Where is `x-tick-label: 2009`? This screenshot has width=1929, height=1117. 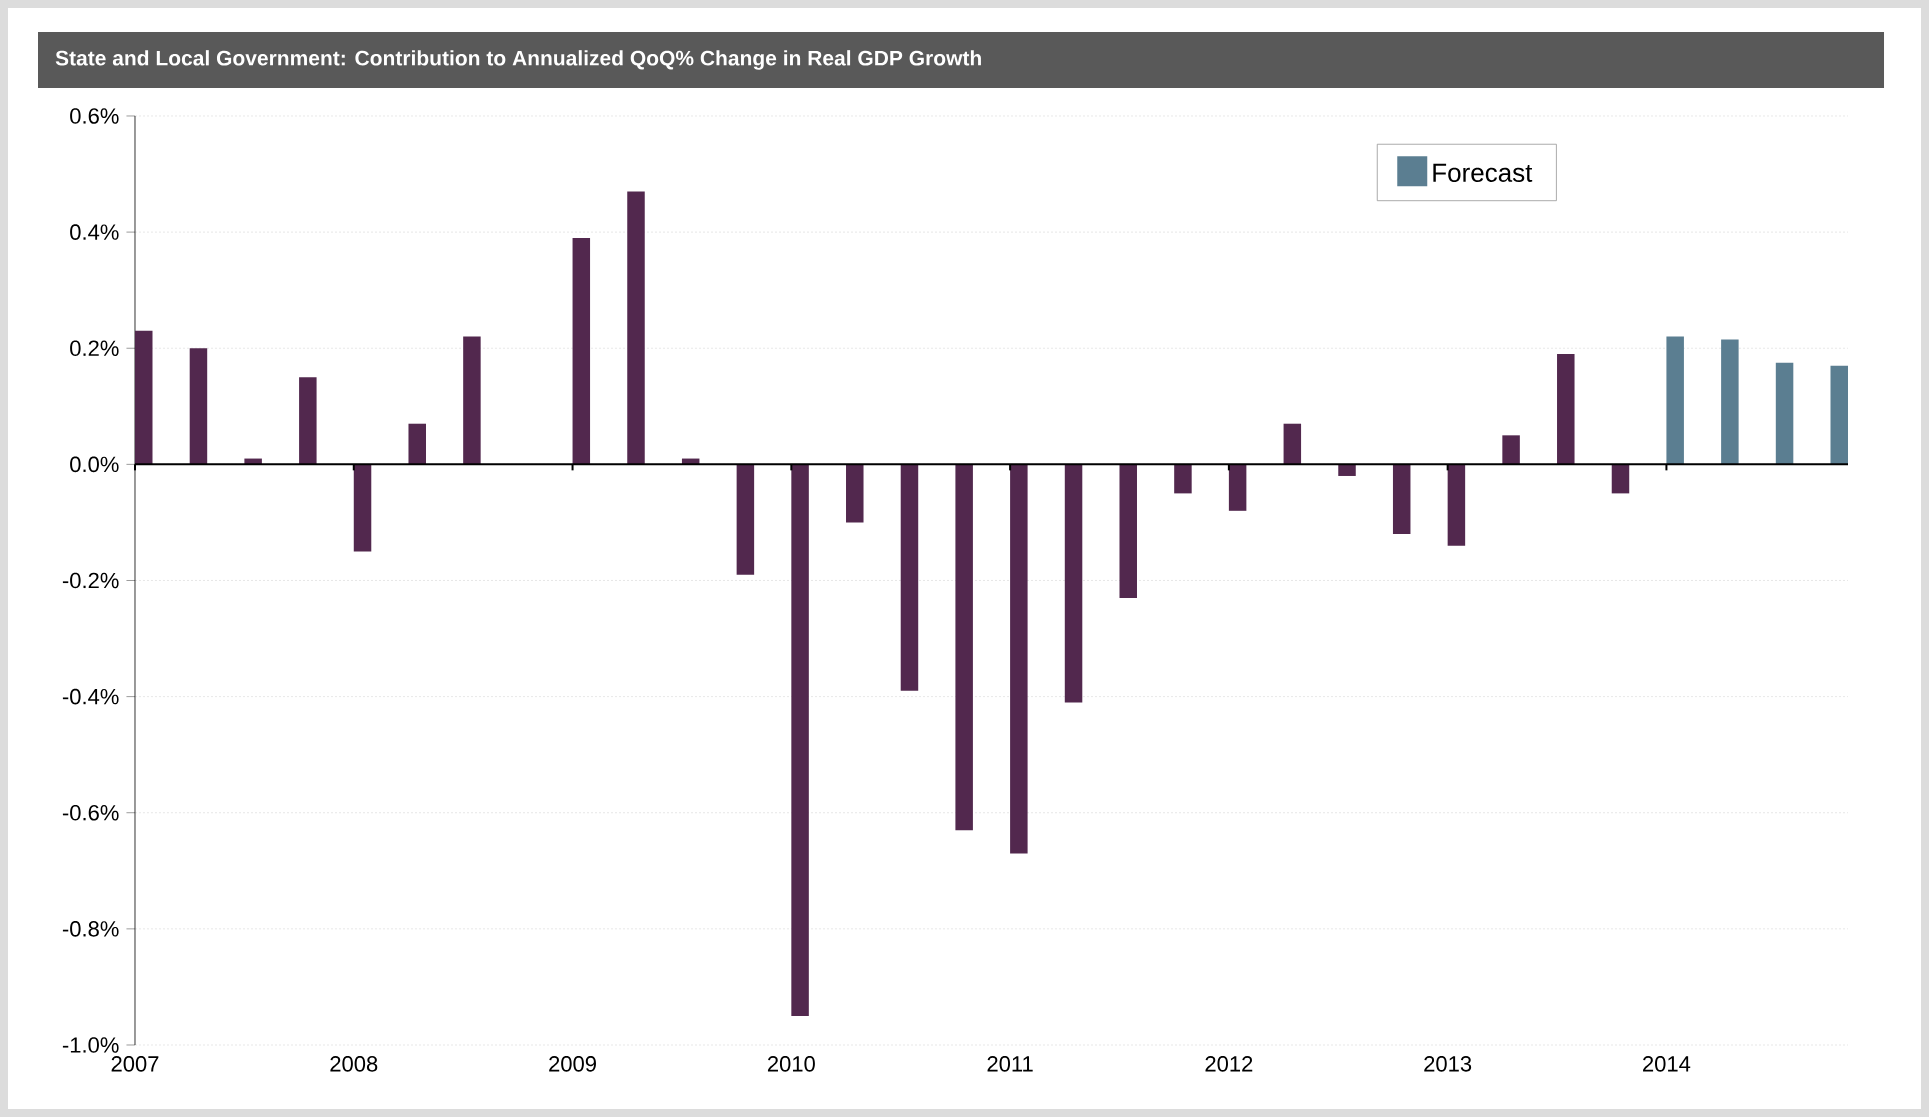 x-tick-label: 2009 is located at coordinates (572, 1064).